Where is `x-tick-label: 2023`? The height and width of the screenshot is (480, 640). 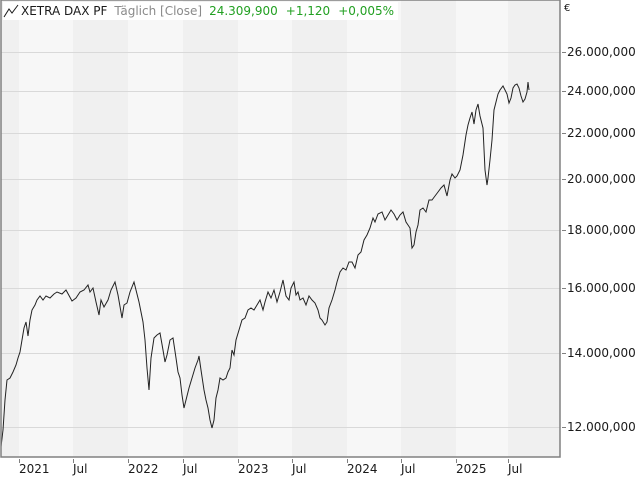 x-tick-label: 2023 is located at coordinates (253, 469).